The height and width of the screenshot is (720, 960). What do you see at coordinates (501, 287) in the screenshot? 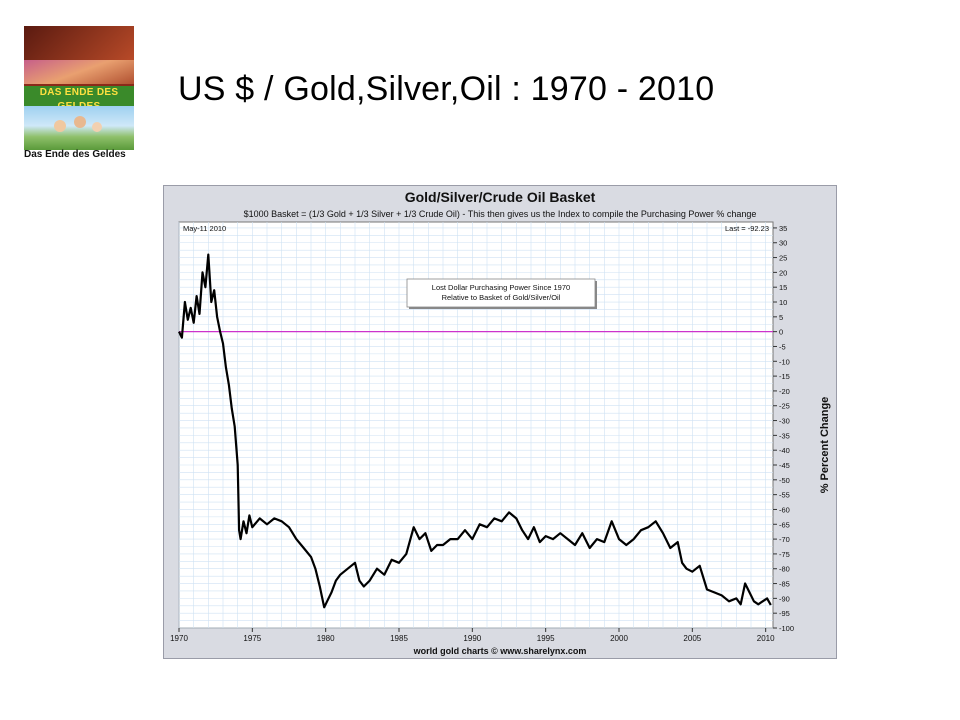
I see `annotation-line: Lost Dollar Purchasing Power Since 1970` at bounding box center [501, 287].